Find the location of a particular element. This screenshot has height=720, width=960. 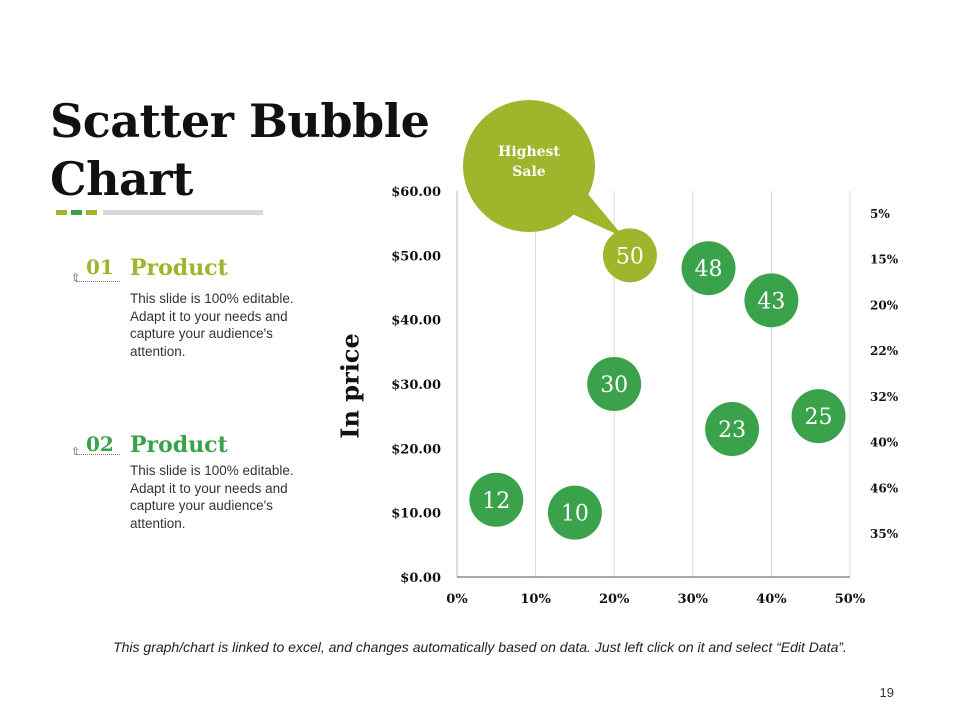

right-percent-label: 15% is located at coordinates (884, 260).